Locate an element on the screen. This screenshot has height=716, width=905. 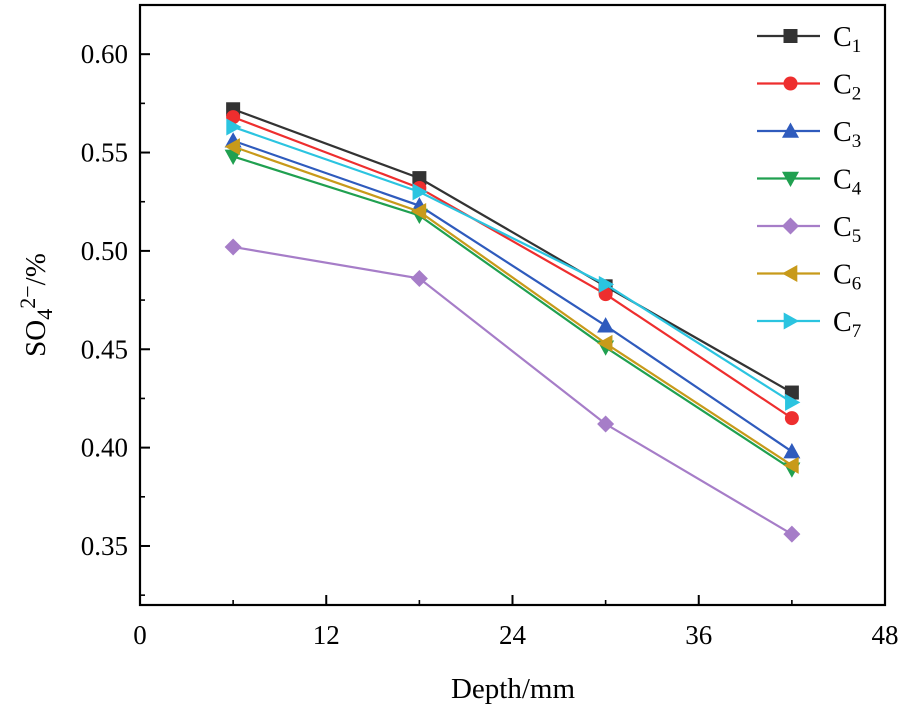
legend-item-C1: C1 is located at coordinates (809, 39).